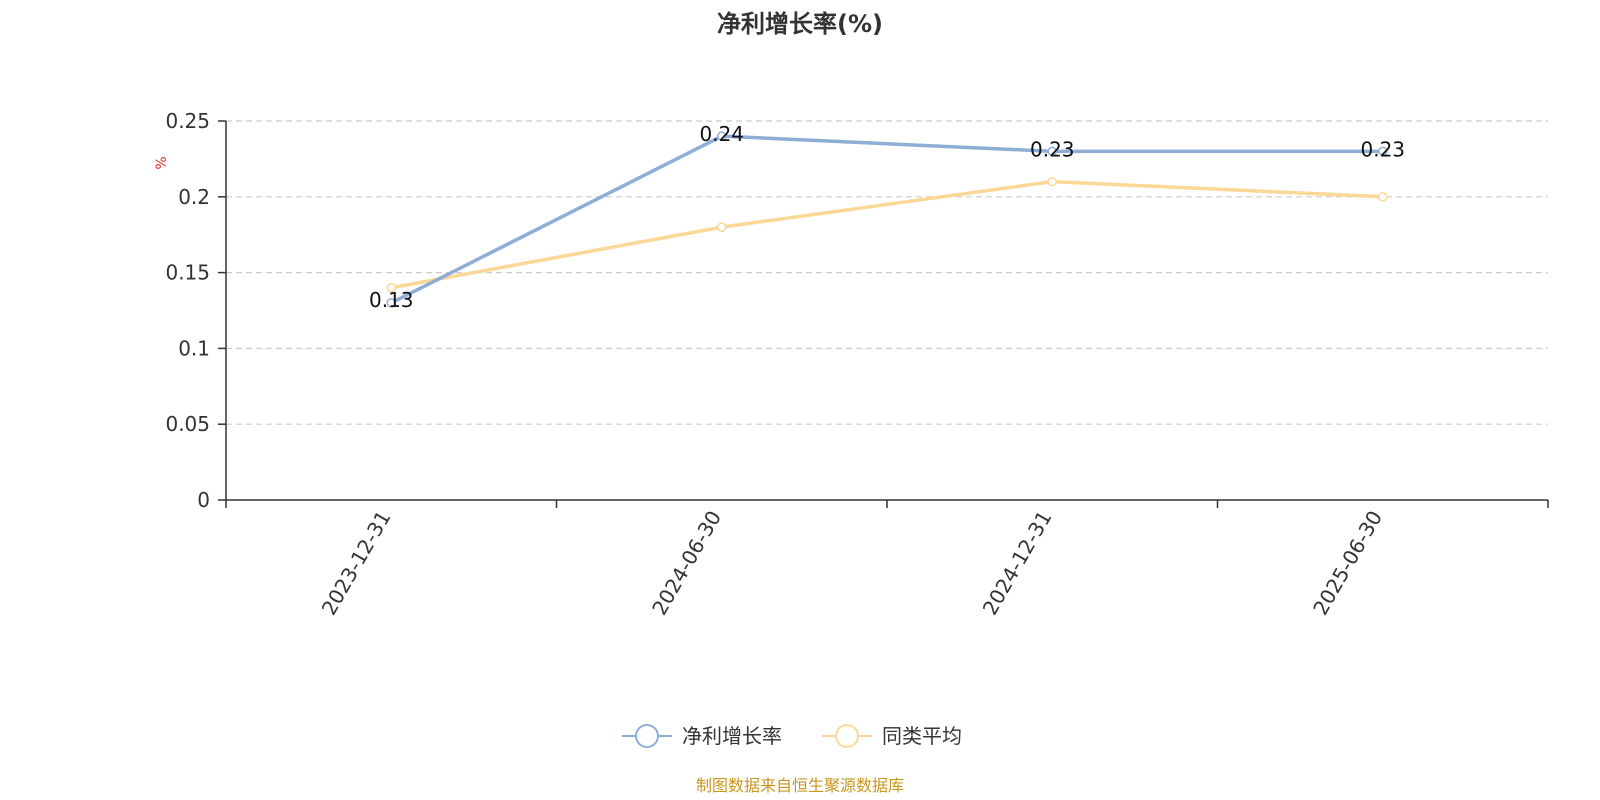 Image resolution: width=1600 pixels, height=800 pixels. I want to click on y-tick-label: 0.25, so click(187, 121).